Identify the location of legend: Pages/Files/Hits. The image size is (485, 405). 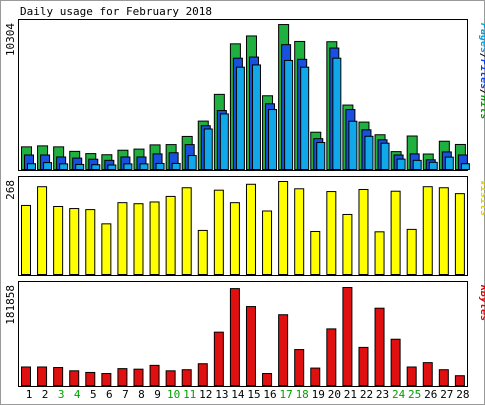
(481, 71).